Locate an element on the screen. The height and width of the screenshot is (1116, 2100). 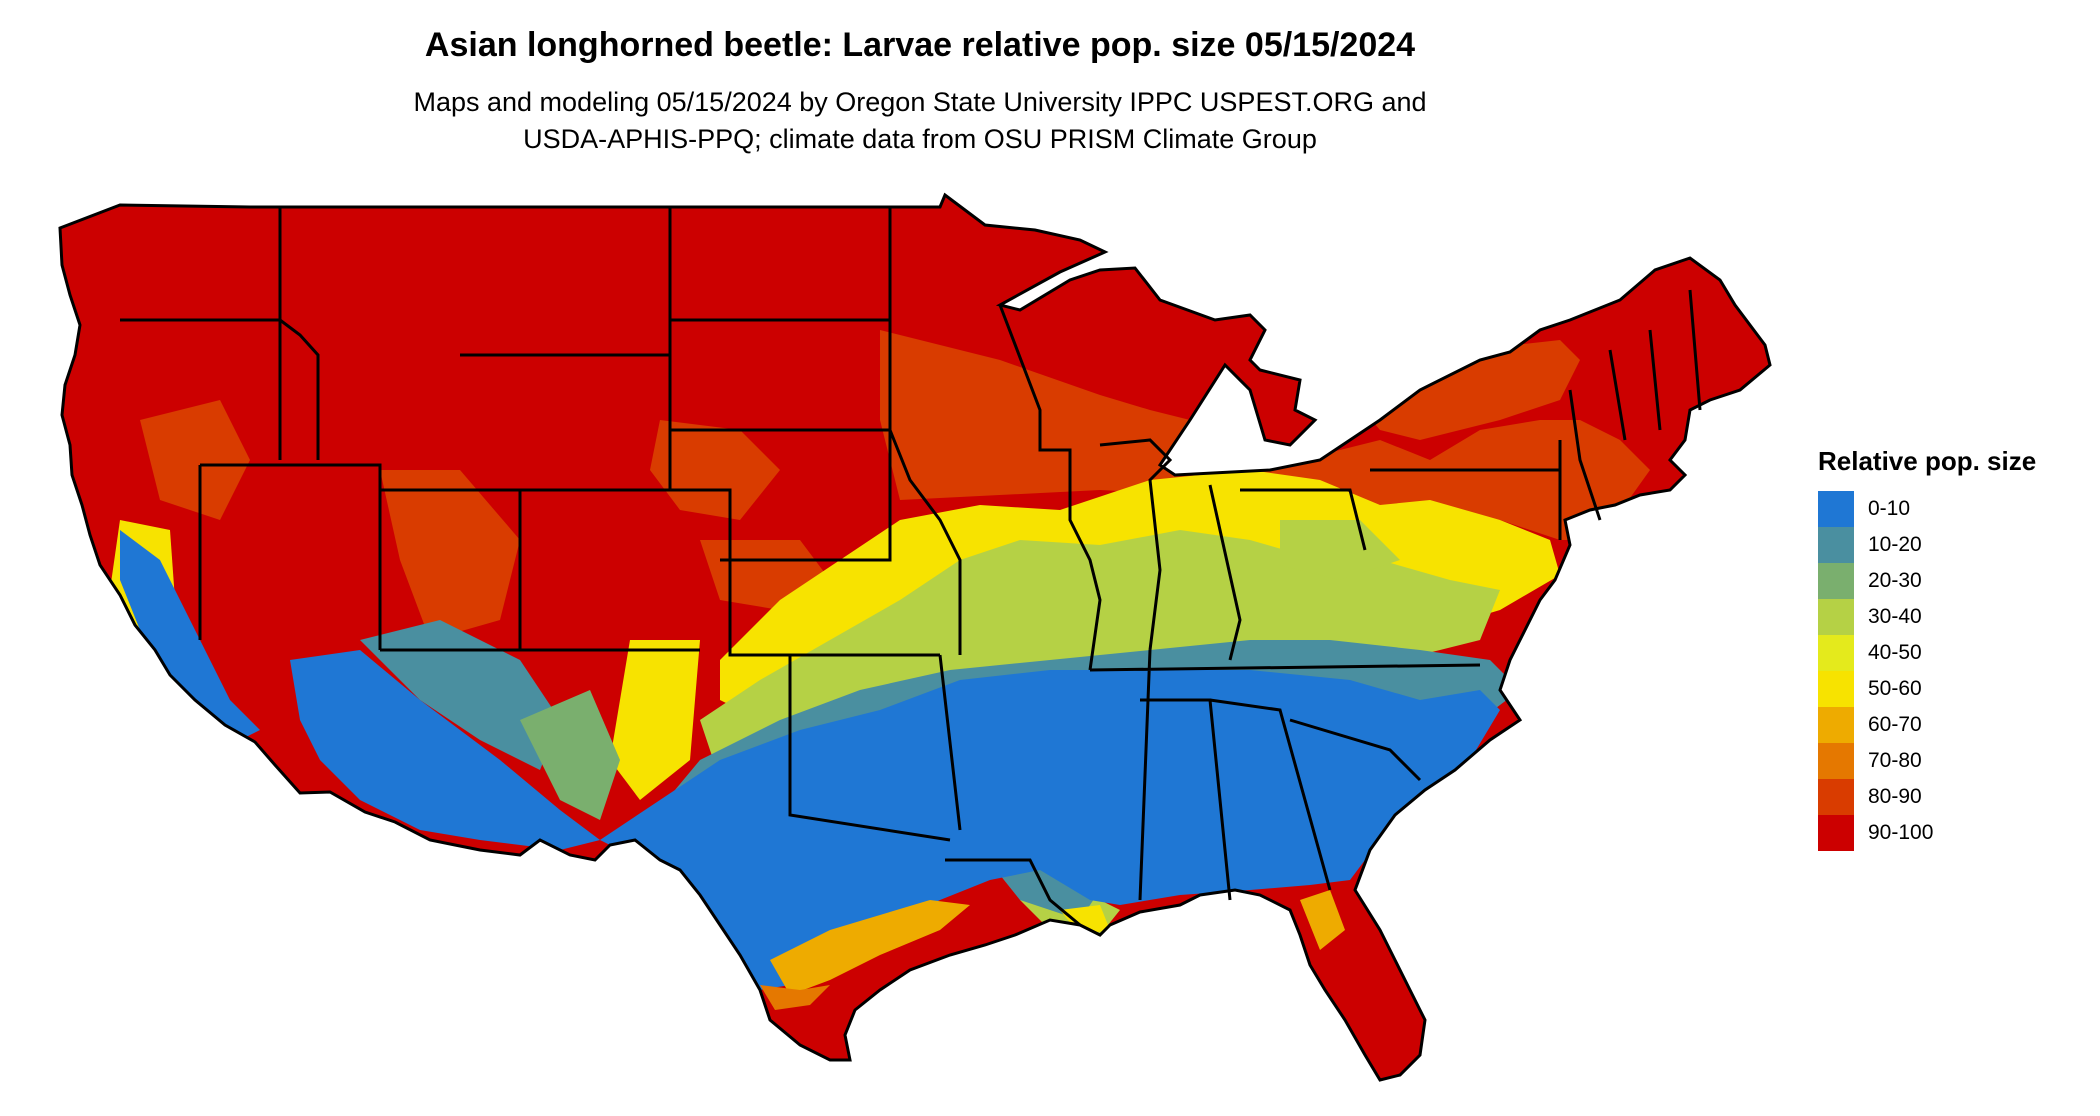
legend-item: 0-10 is located at coordinates (1927, 509).